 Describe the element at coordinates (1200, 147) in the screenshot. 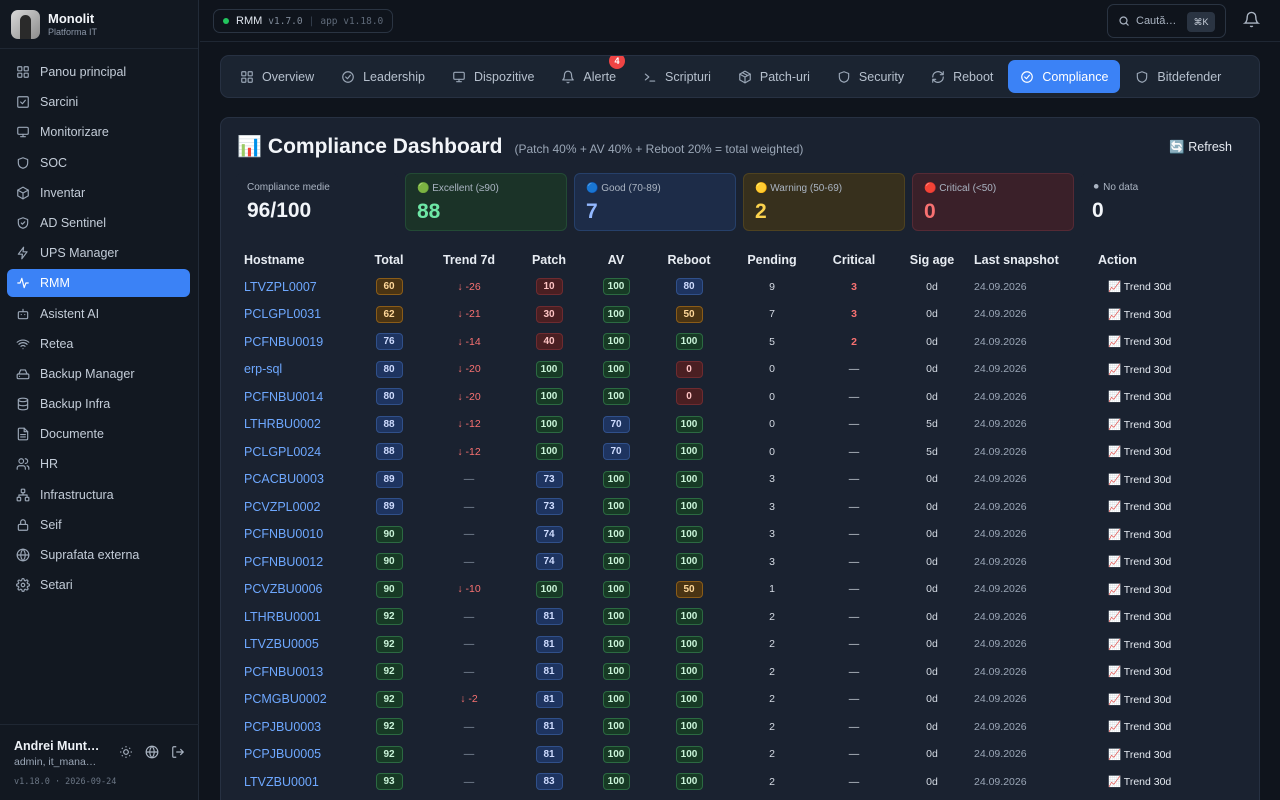

I see `refresh-button: 🔄 Refresh` at that location.